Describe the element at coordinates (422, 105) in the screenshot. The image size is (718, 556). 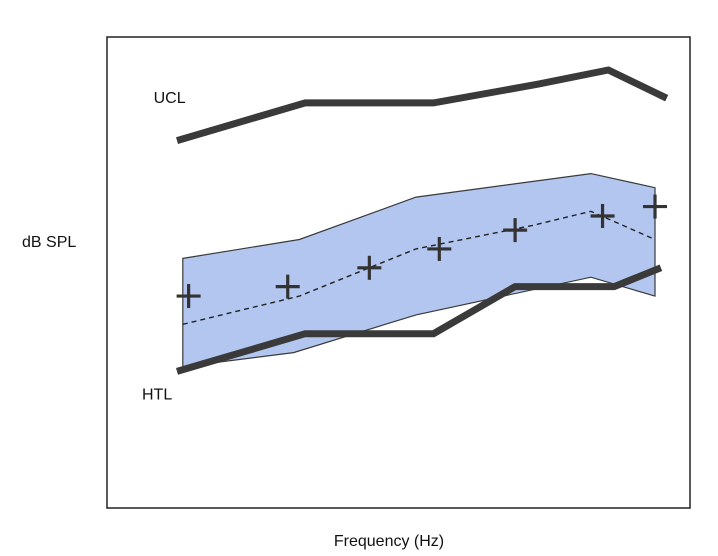
I see `series-line-ucl` at that location.